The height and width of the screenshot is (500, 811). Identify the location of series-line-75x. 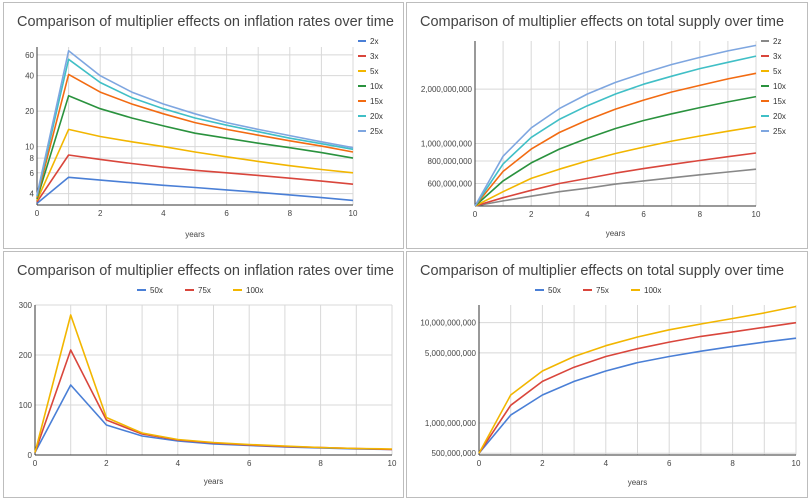
(637, 387).